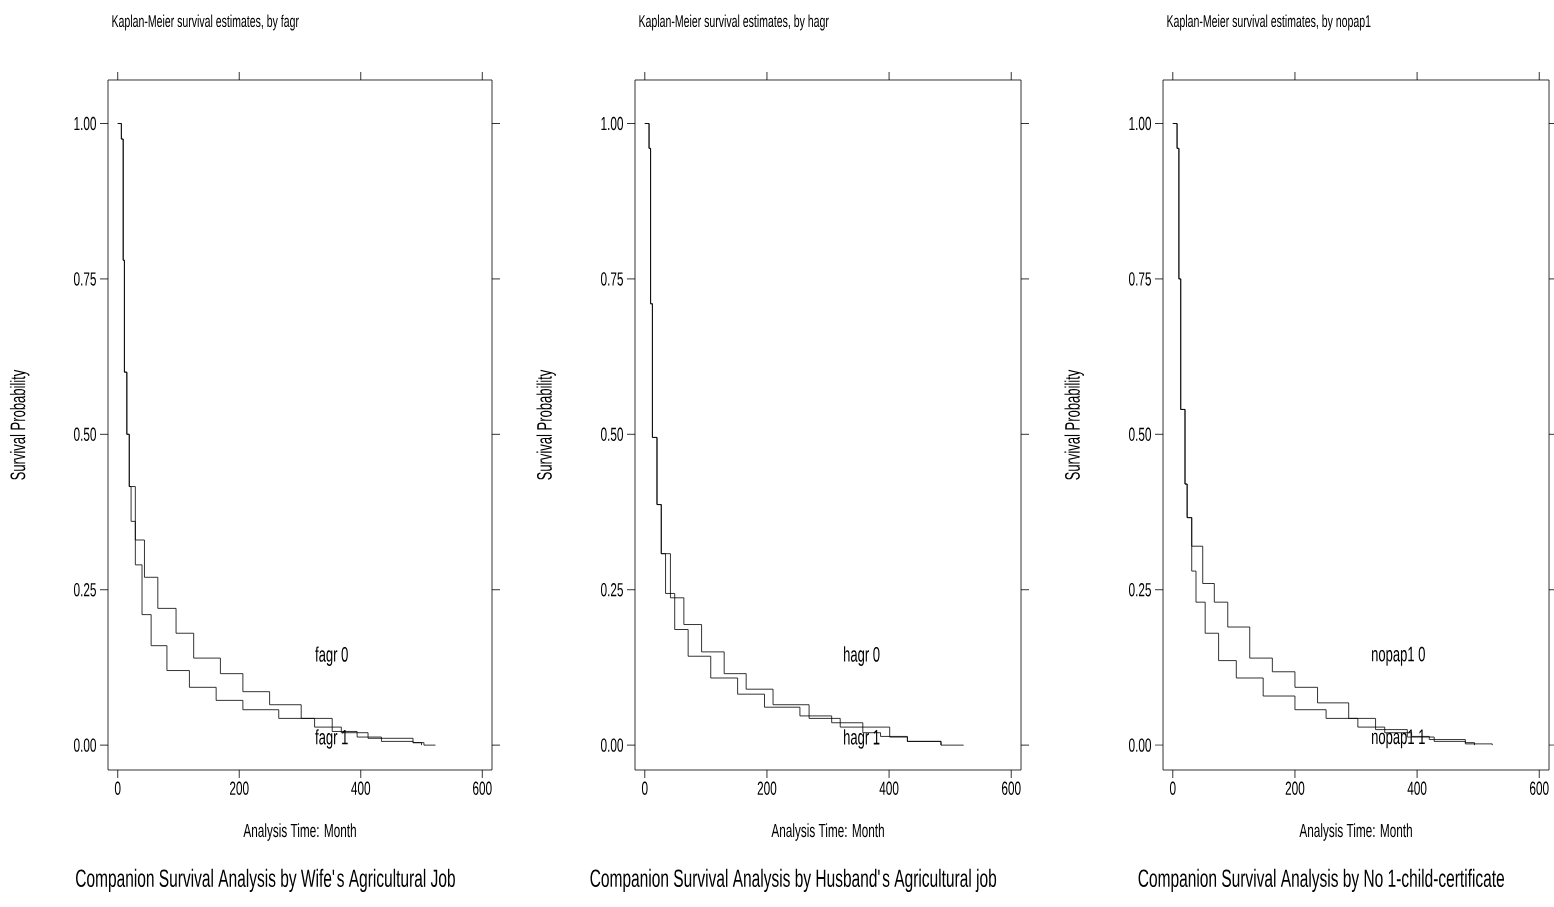  Describe the element at coordinates (265, 880) in the screenshot. I see `text: Companion Survival Analysis by Wife's Agricultural Job` at that location.